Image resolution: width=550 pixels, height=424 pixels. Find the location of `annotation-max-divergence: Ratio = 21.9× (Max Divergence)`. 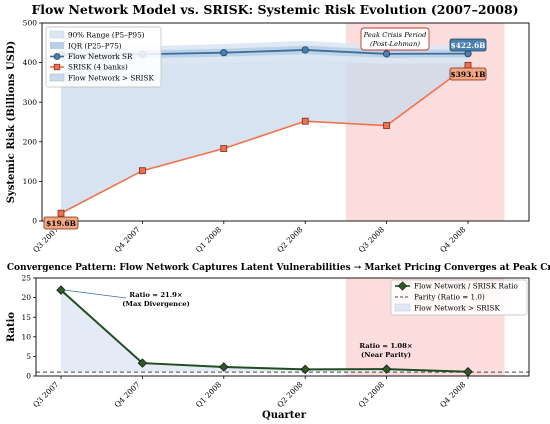

annotation-max-divergence: Ratio = 21.9× (Max Divergence) is located at coordinates (126, 298).